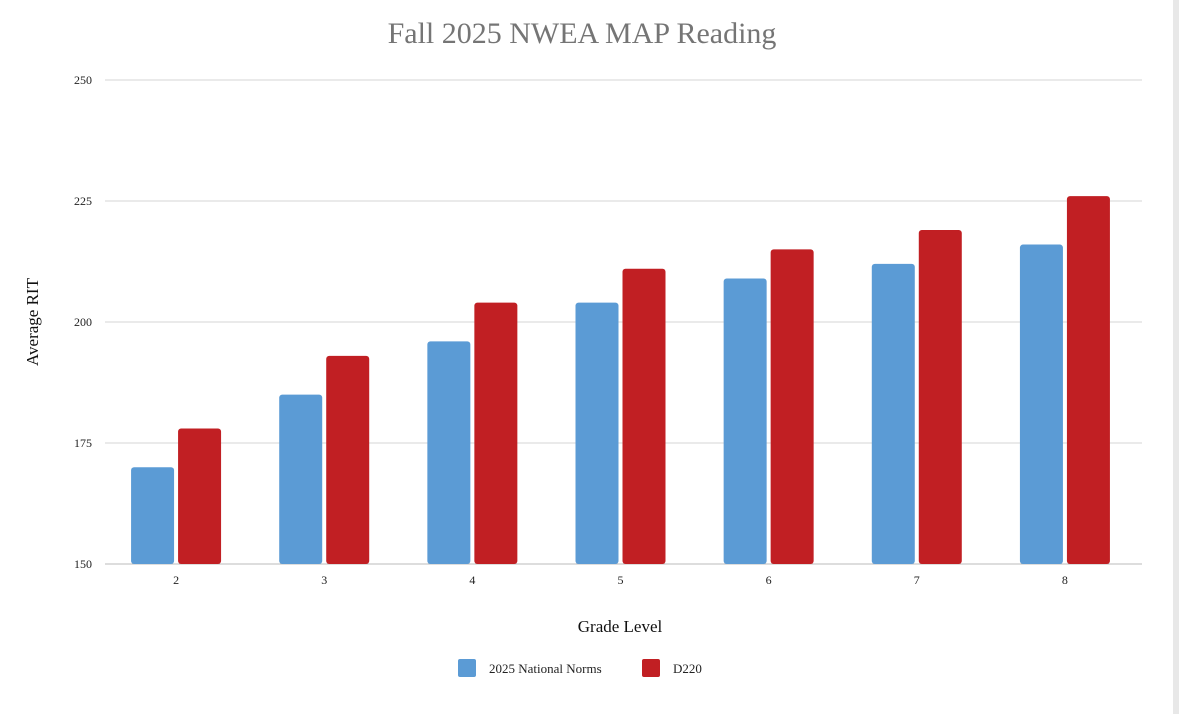  Describe the element at coordinates (83, 443) in the screenshot. I see `y-tick-label: 175` at that location.